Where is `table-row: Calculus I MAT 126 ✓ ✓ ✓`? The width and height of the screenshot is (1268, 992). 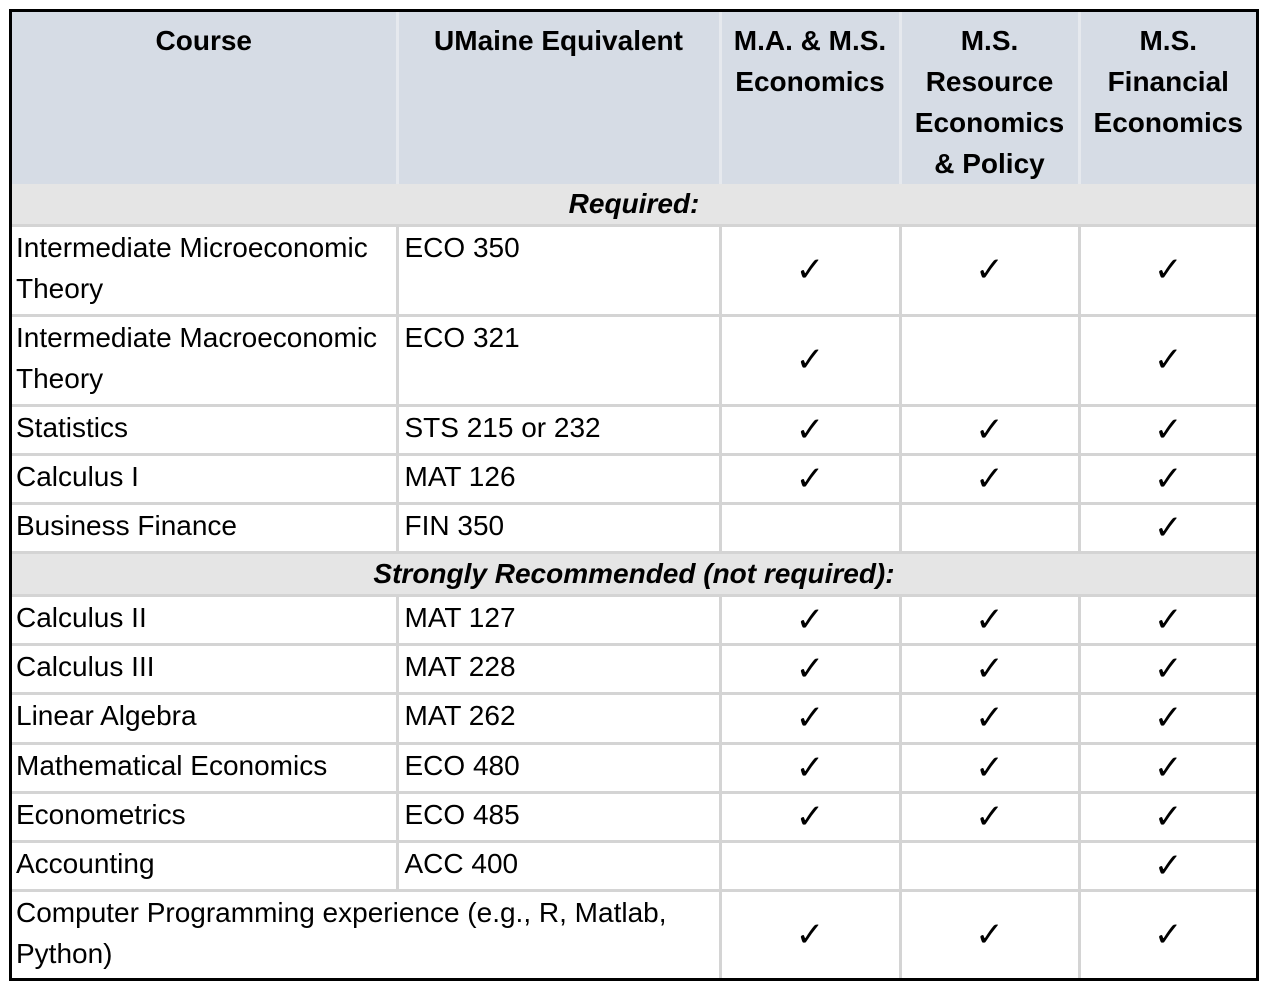 table-row: Calculus I MAT 126 ✓ ✓ ✓ is located at coordinates (634, 478).